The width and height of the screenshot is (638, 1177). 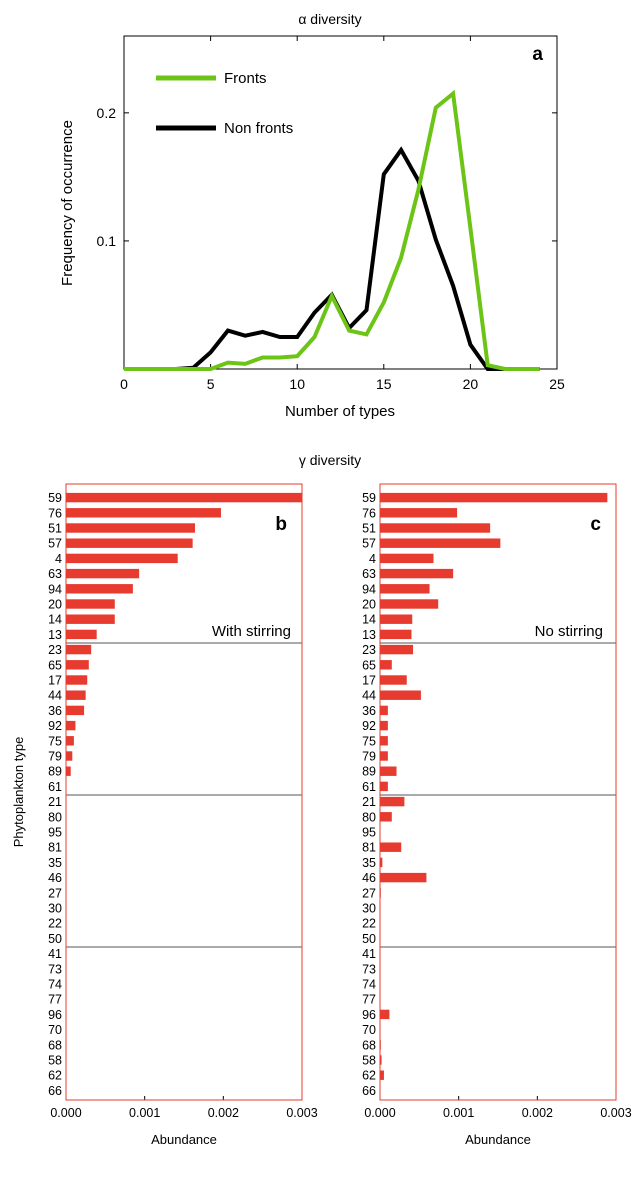 I want to click on category-label: 57, so click(x=55, y=544).